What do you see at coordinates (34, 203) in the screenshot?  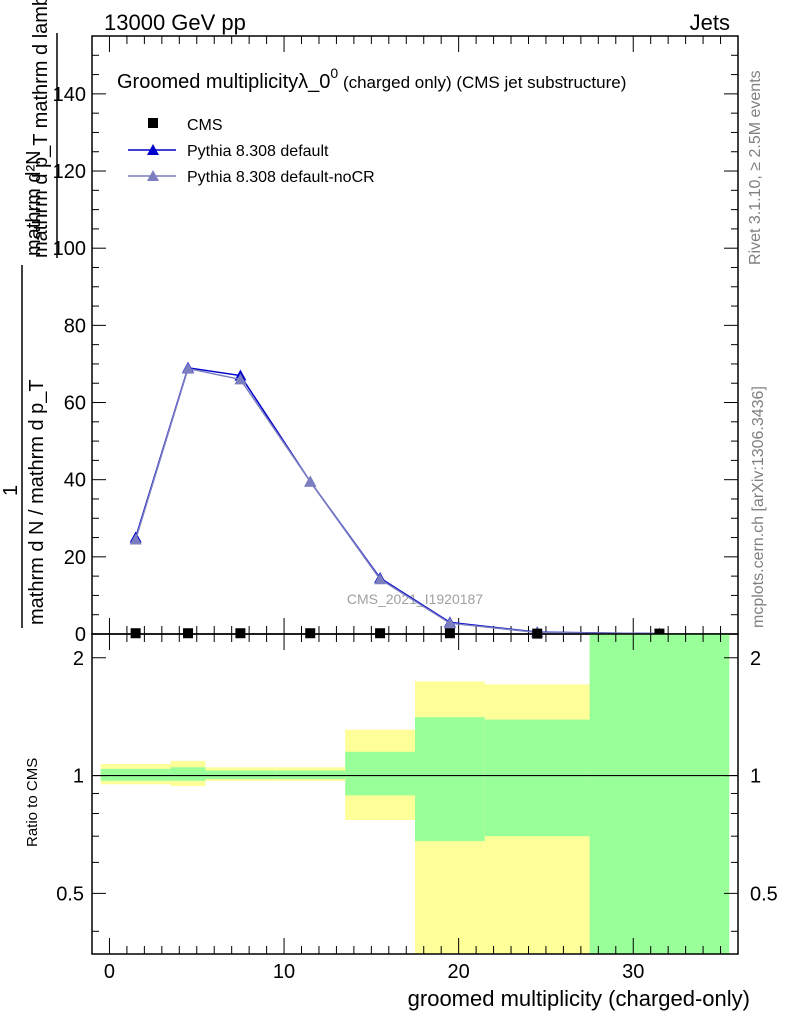 I see `ylabel-numerator: mathrm d²N` at bounding box center [34, 203].